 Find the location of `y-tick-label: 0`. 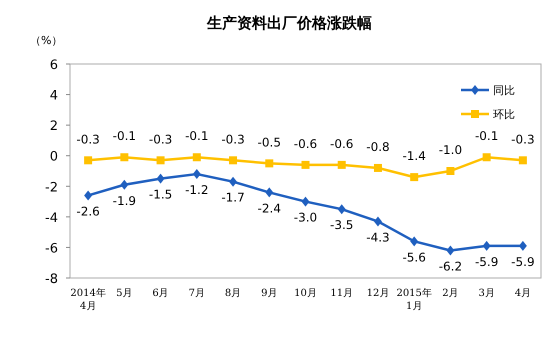

y-tick-label: 0 is located at coordinates (54, 157).